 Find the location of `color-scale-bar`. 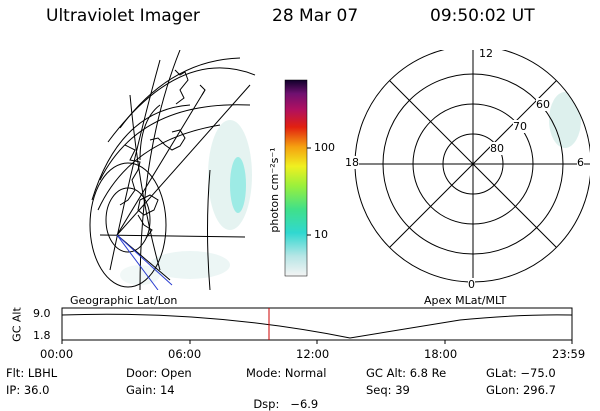

color-scale-bar is located at coordinates (297, 178).